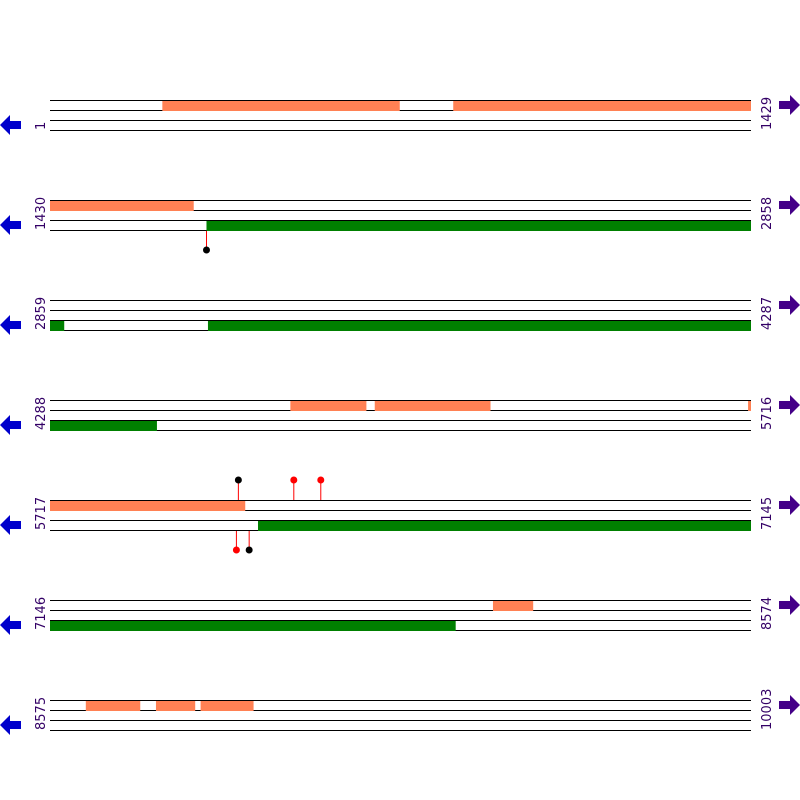  I want to click on row-start-label: 4288, so click(41, 413).